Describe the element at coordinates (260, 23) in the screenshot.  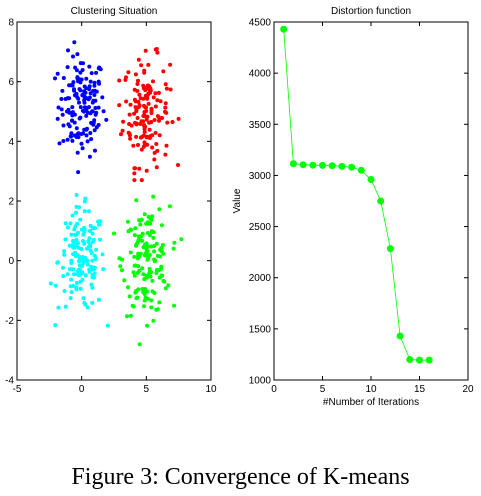
I see `y-tick-label: 4500` at that location.